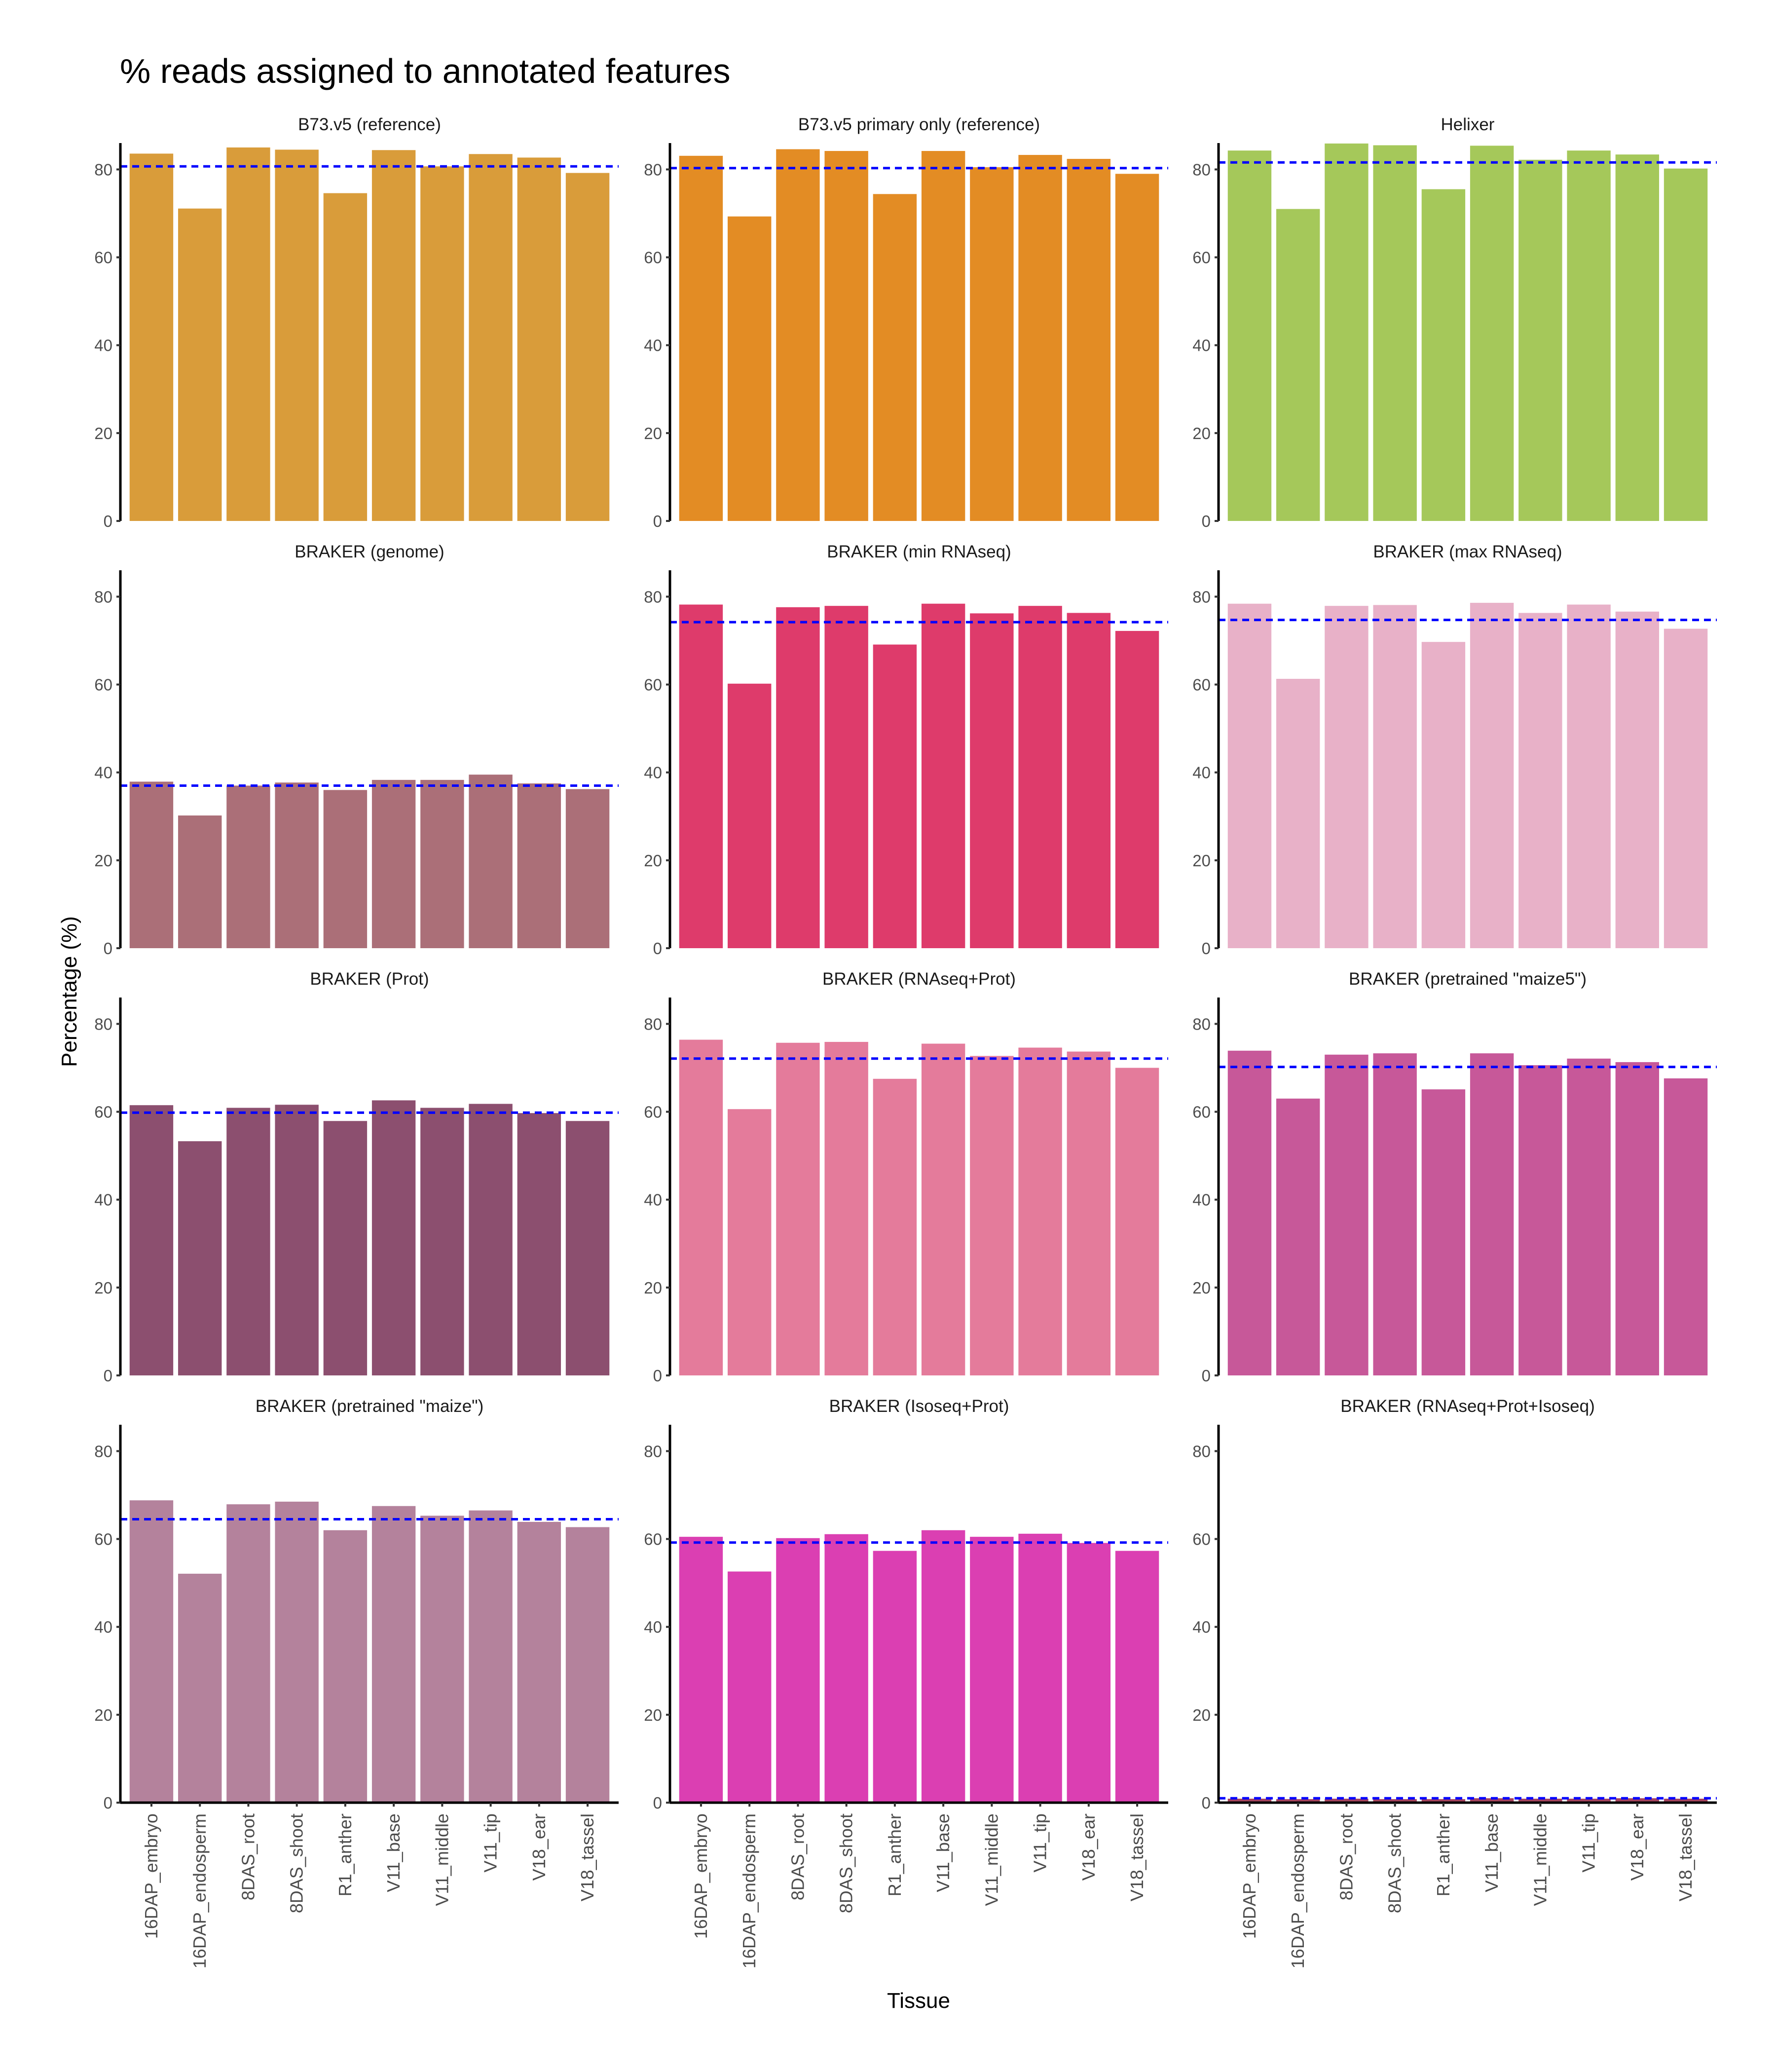 The image size is (1776, 2072). Describe the element at coordinates (749, 1891) in the screenshot. I see `x-tick-label: 16DAP_endosperm` at that location.